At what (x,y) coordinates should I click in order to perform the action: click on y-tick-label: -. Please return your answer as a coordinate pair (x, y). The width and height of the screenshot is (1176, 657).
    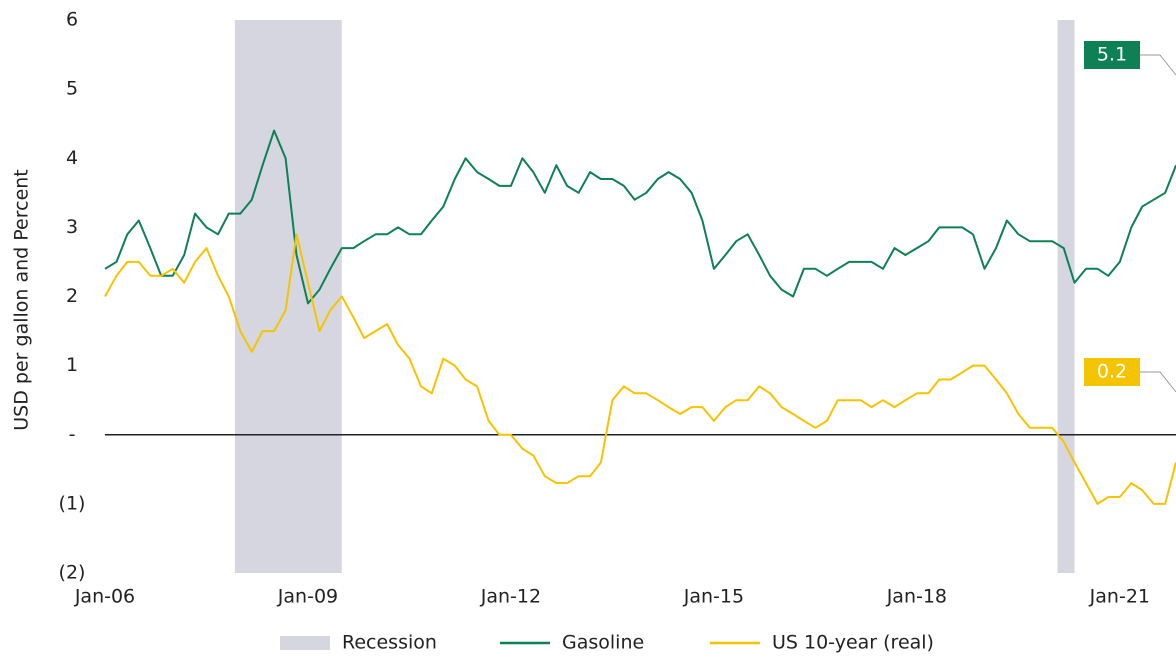
    Looking at the image, I should click on (72, 434).